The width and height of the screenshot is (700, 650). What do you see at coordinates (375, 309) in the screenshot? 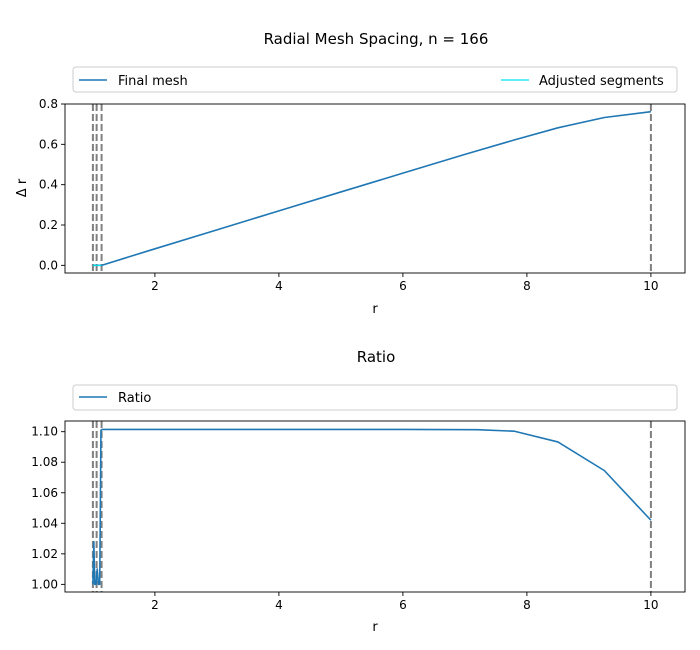
I see `mesh-spacing-x-axis-label: r` at bounding box center [375, 309].